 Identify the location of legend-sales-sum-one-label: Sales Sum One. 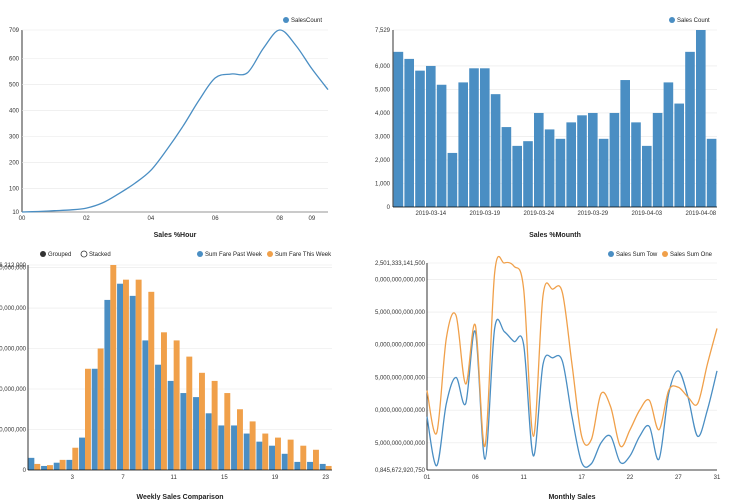
(691, 255).